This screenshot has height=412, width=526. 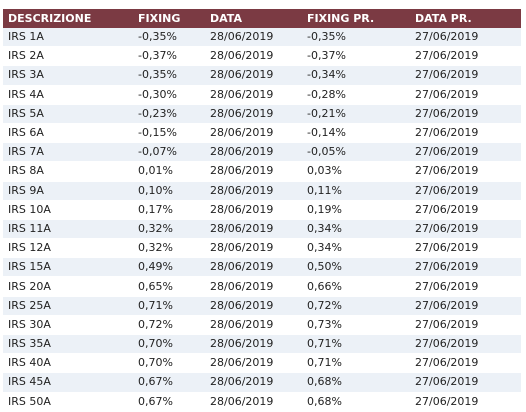 What do you see at coordinates (68, 18) in the screenshot?
I see `column-header-descrizione: DESCRIZIONE` at bounding box center [68, 18].